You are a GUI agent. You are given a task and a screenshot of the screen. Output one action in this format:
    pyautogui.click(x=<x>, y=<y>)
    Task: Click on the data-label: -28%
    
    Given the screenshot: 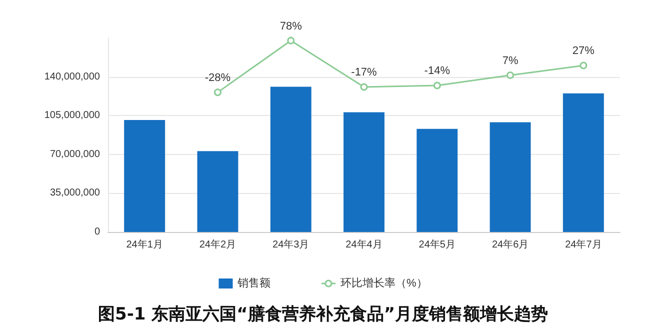 What is the action you would take?
    pyautogui.click(x=217, y=78)
    